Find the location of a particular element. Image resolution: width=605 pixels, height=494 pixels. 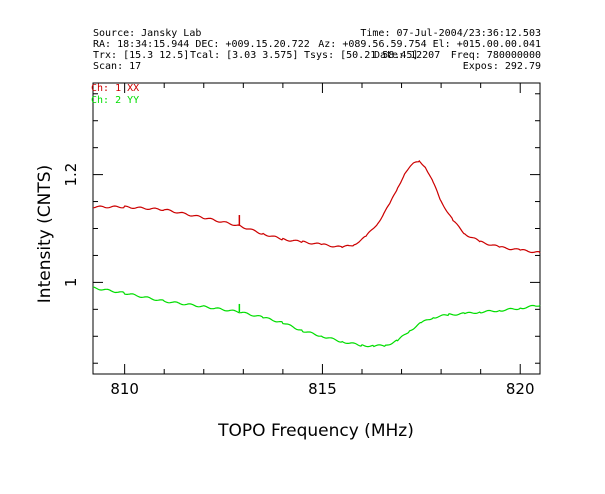

x-tick-label: 815 is located at coordinates (322, 389).